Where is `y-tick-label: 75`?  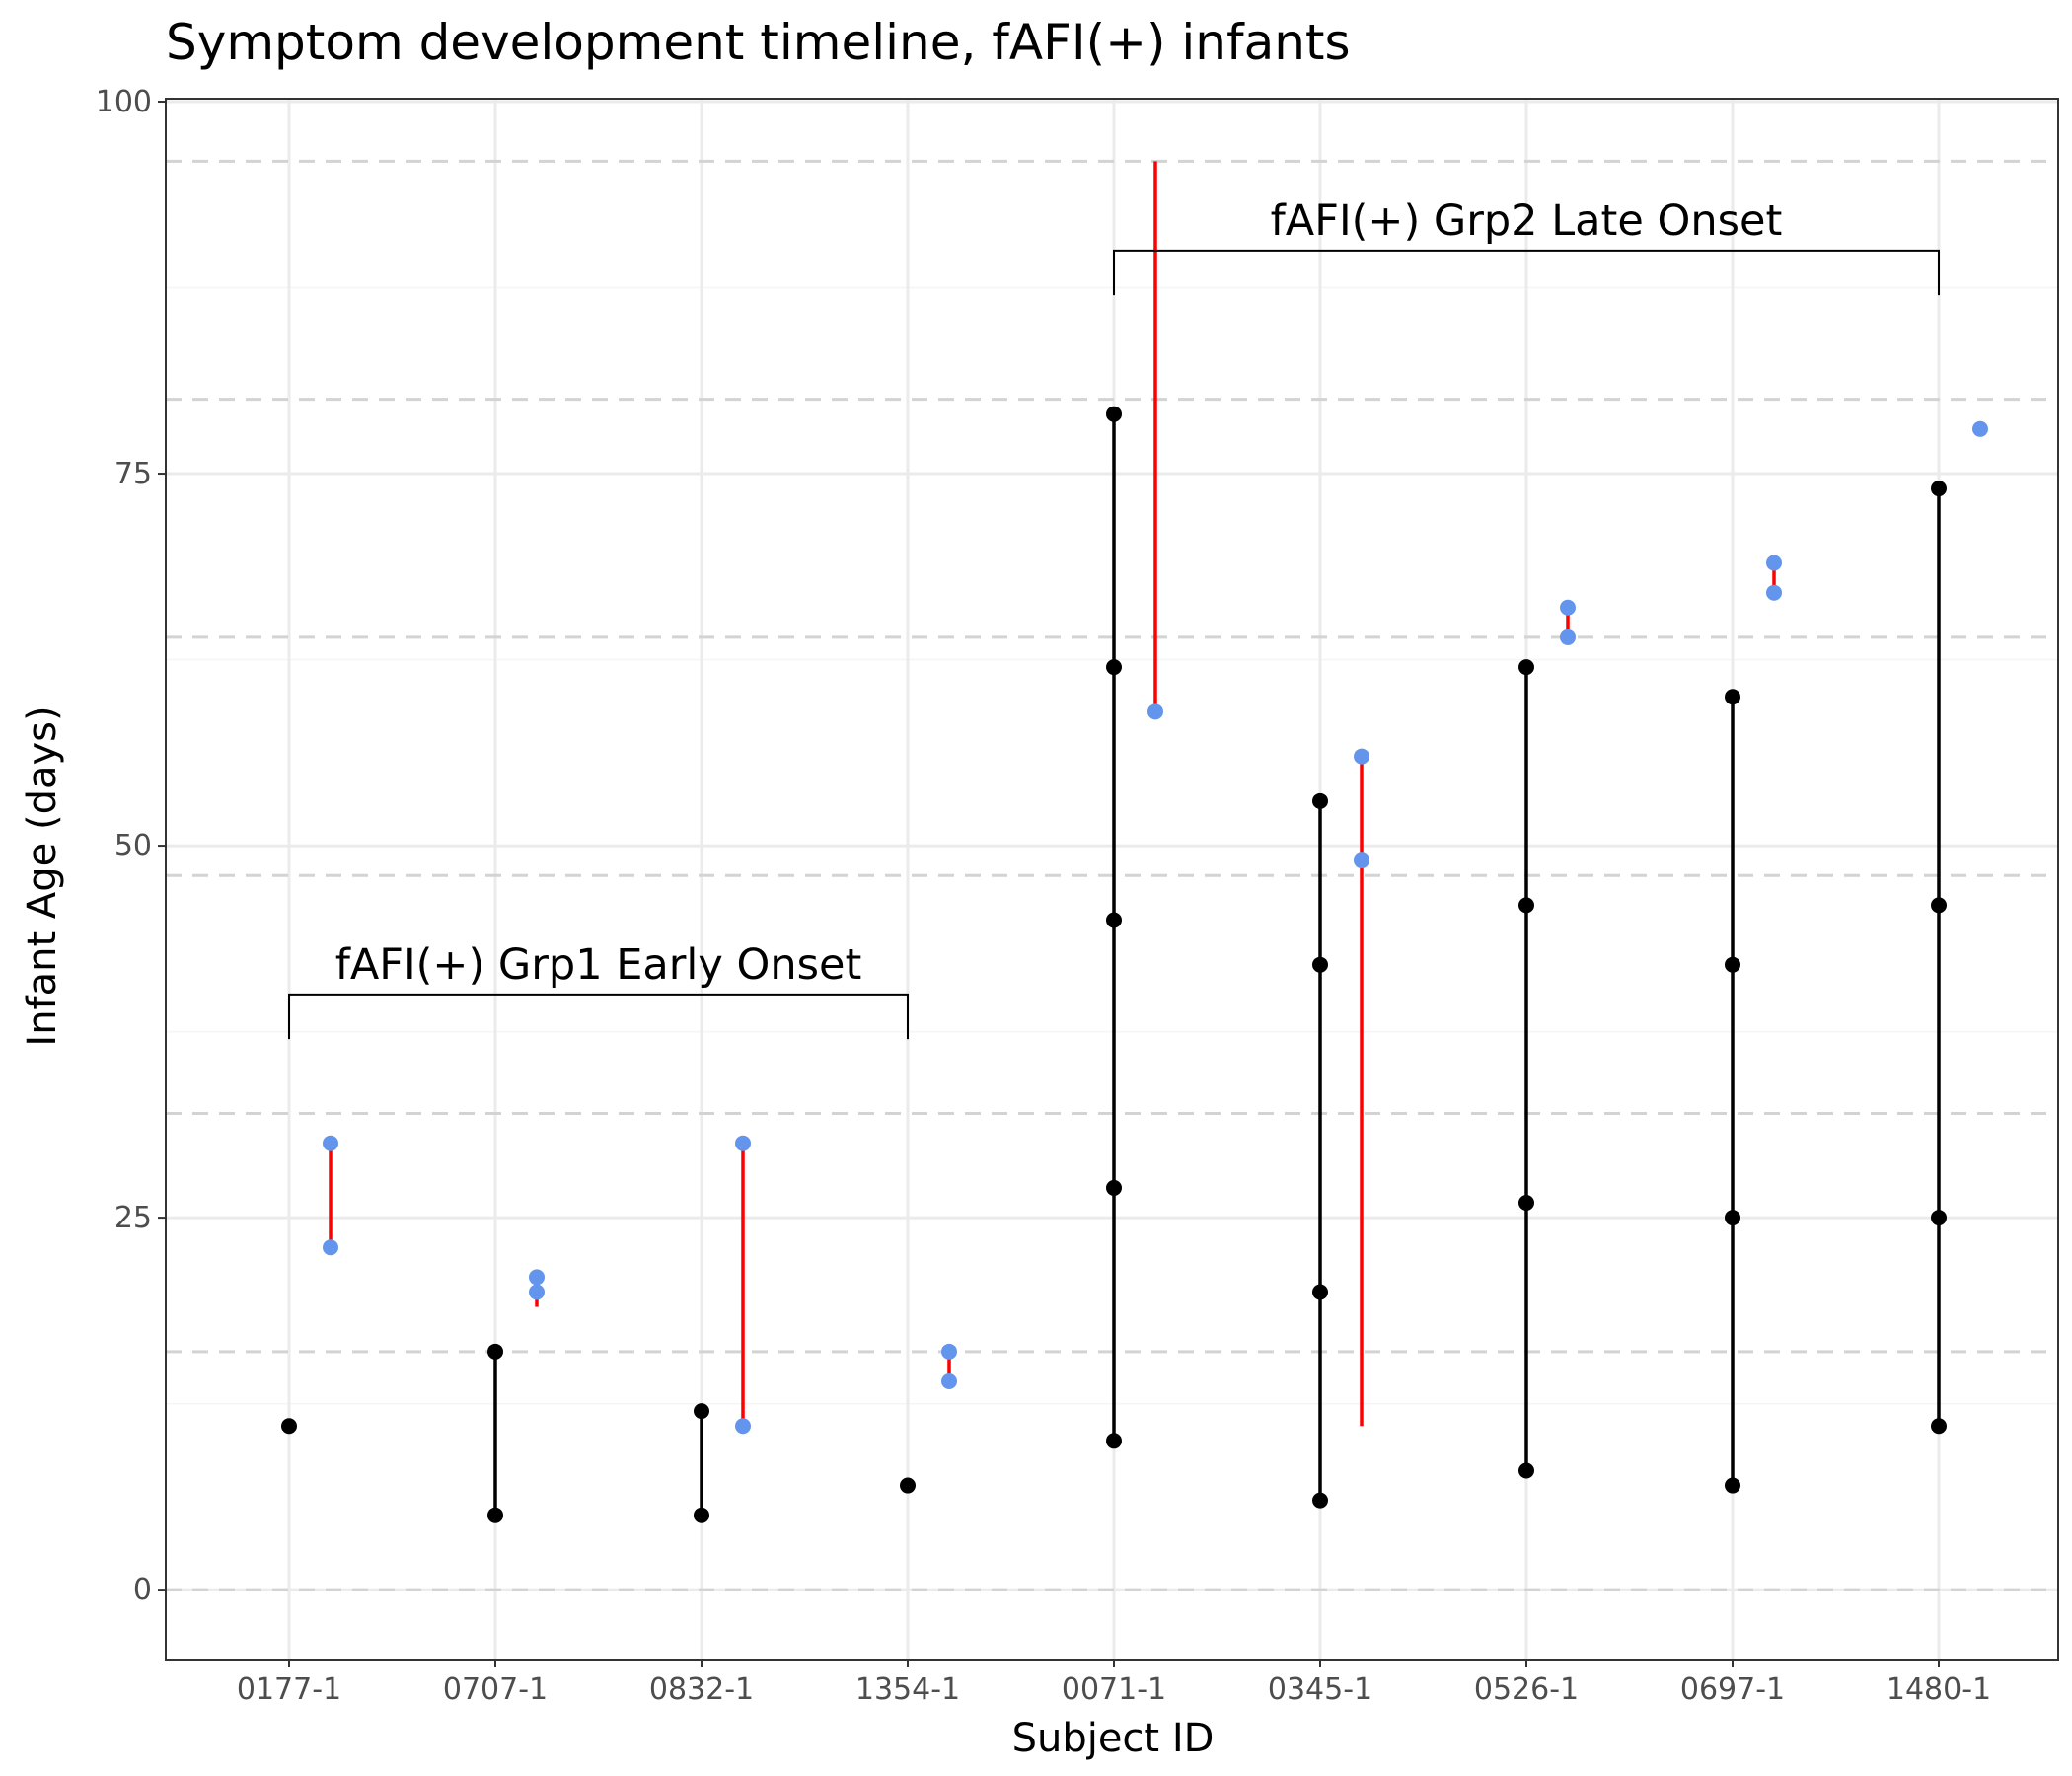
y-tick-label: 75 is located at coordinates (133, 474).